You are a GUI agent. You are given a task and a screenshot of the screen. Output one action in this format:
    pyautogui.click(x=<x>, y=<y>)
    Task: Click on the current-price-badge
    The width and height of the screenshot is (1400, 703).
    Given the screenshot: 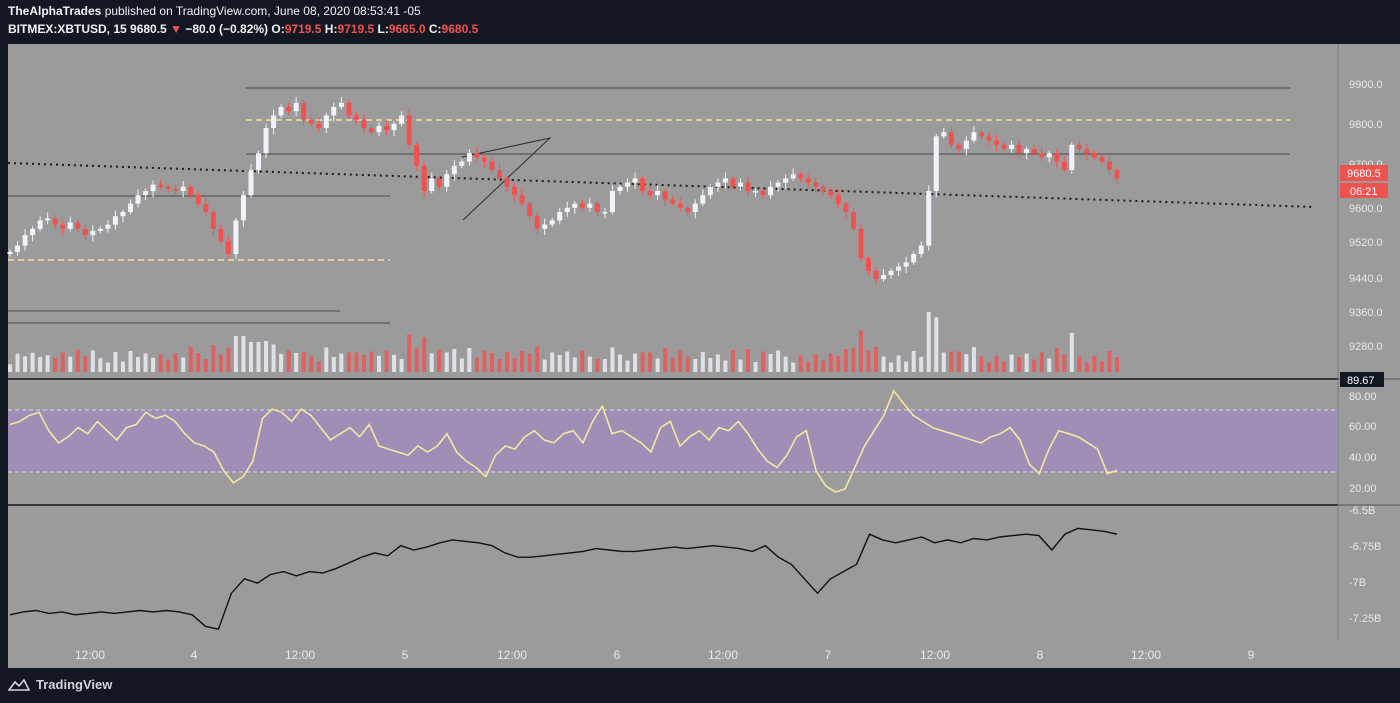 What is the action you would take?
    pyautogui.click(x=1364, y=173)
    